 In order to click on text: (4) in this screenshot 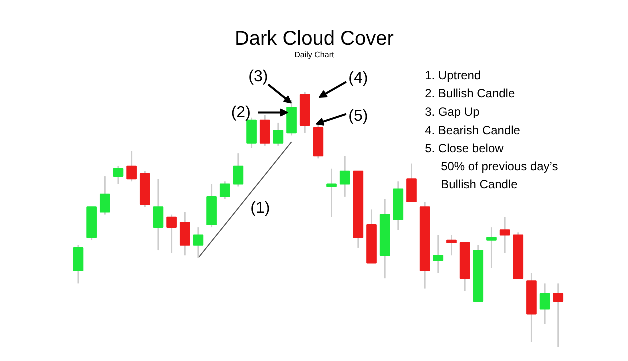, I will do `click(358, 78)`.